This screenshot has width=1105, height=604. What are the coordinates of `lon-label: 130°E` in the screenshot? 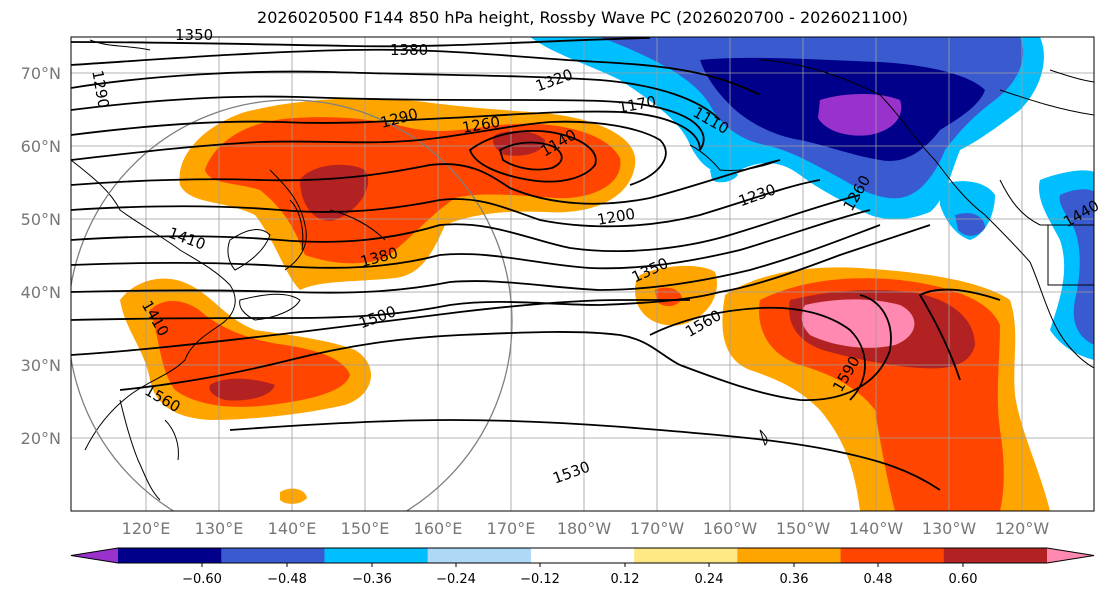 It's located at (219, 528).